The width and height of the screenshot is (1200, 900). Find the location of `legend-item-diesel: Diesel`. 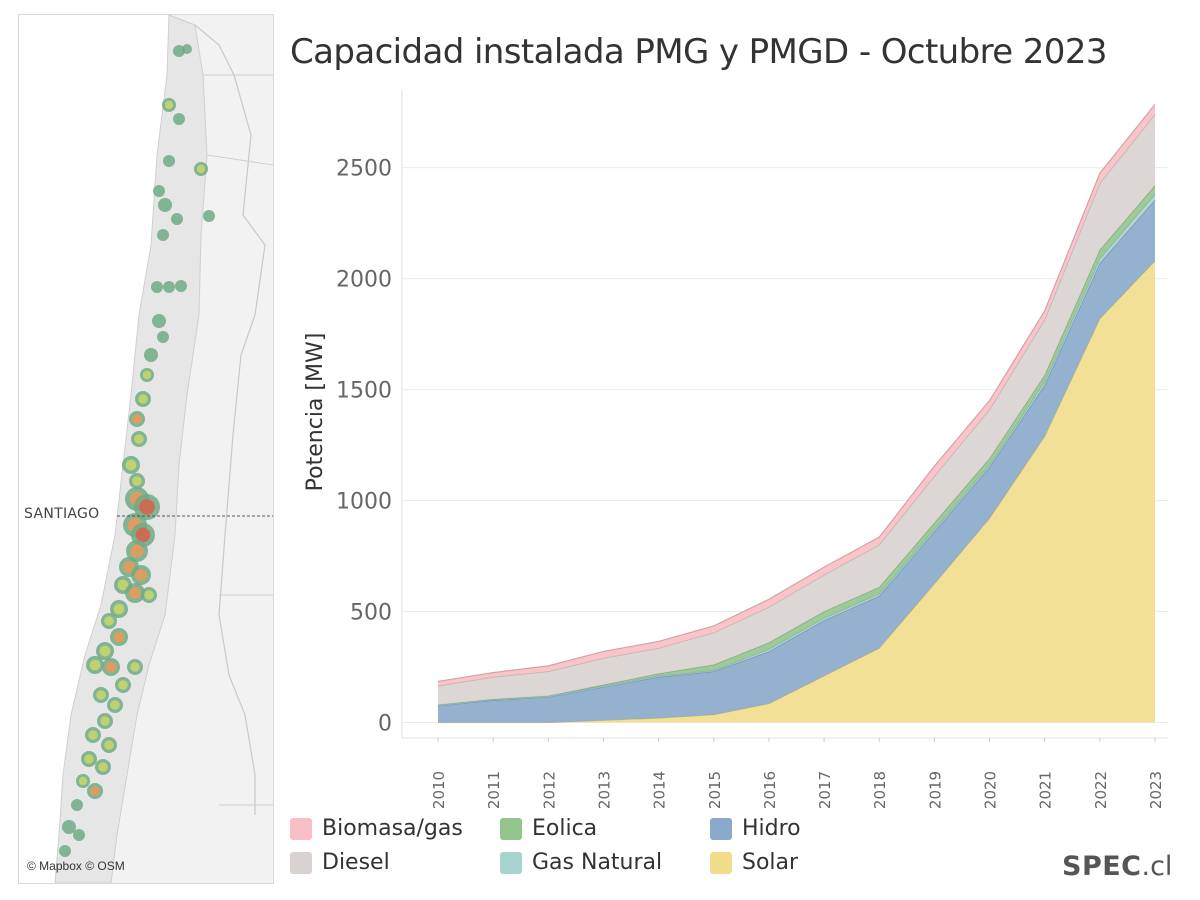

legend-item-diesel: Diesel is located at coordinates (340, 862).